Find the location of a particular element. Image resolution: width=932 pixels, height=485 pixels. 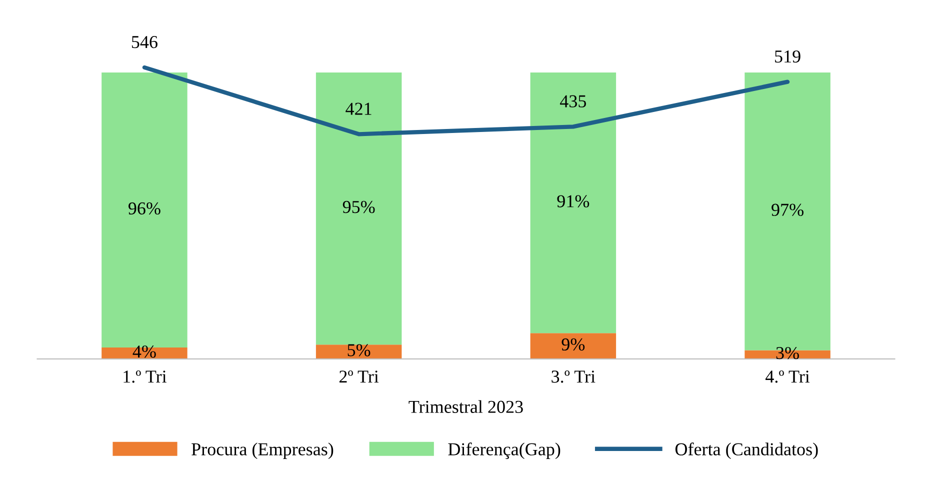

data-label: 91% is located at coordinates (573, 201).